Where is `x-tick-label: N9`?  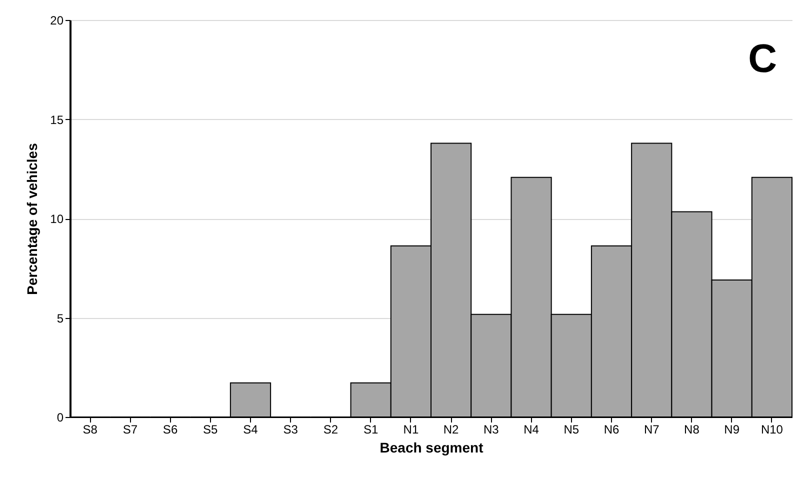 x-tick-label: N9 is located at coordinates (732, 429).